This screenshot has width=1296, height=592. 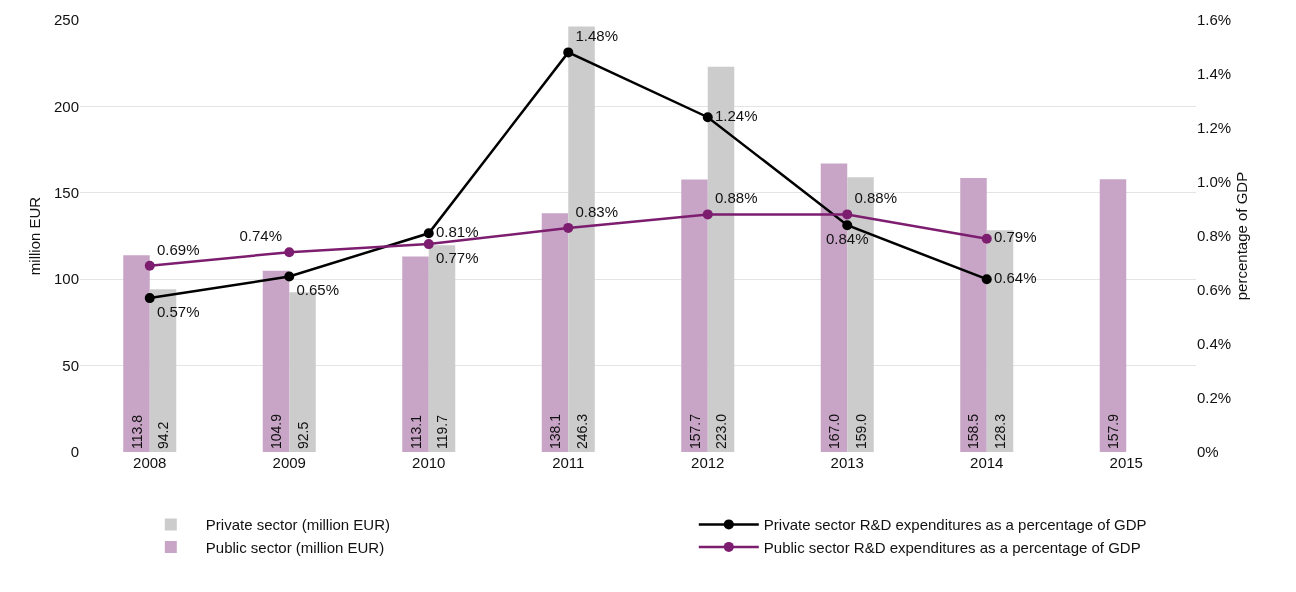 What do you see at coordinates (581, 431) in the screenshot?
I see `data-label: 246.3` at bounding box center [581, 431].